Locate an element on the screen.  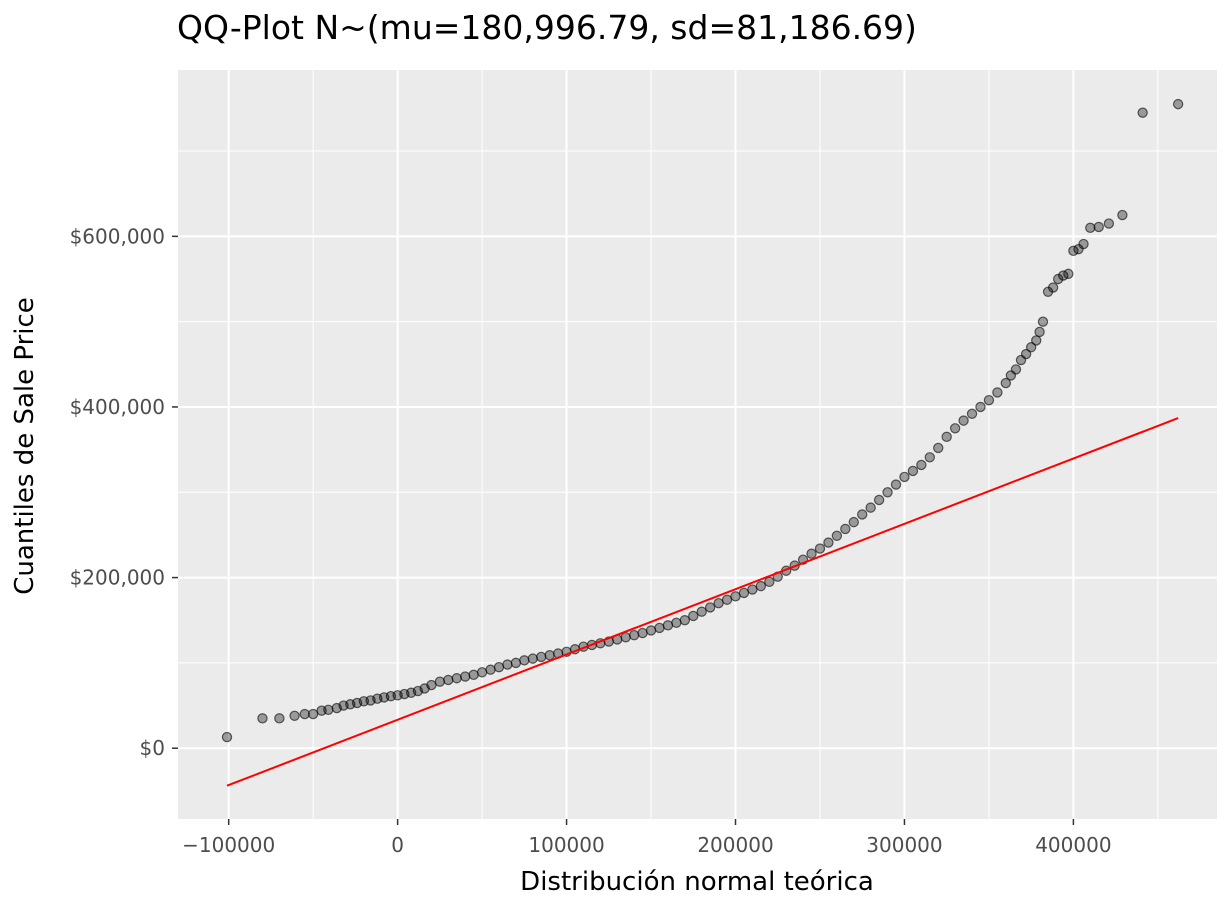
x-tick-label: 300000 is located at coordinates (904, 845).